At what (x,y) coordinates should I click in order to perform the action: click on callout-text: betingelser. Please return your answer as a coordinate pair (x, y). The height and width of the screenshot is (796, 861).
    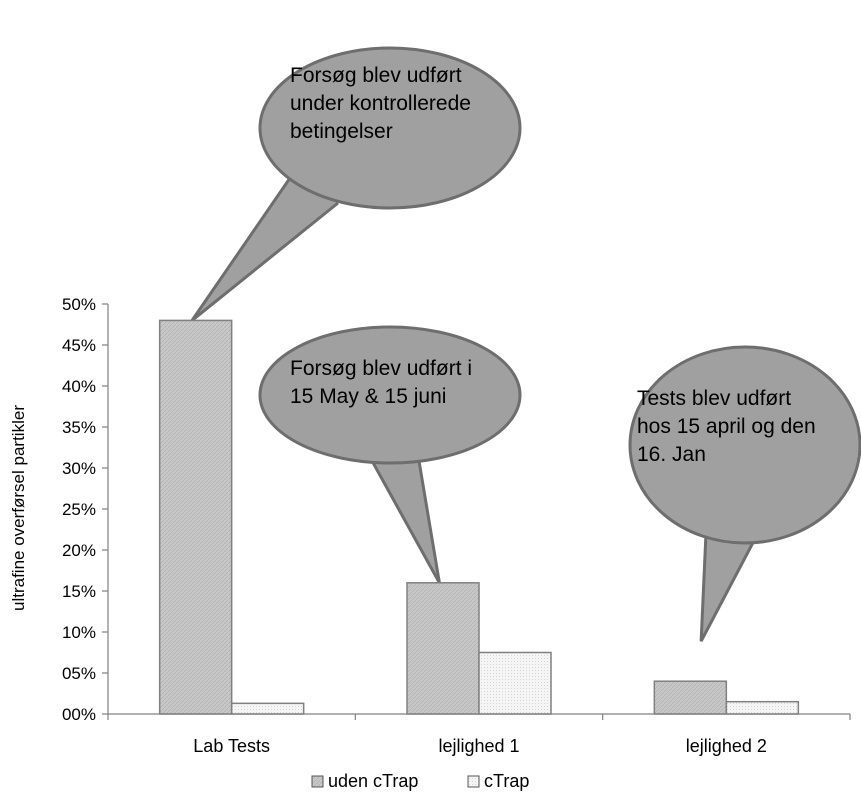
    Looking at the image, I should click on (341, 131).